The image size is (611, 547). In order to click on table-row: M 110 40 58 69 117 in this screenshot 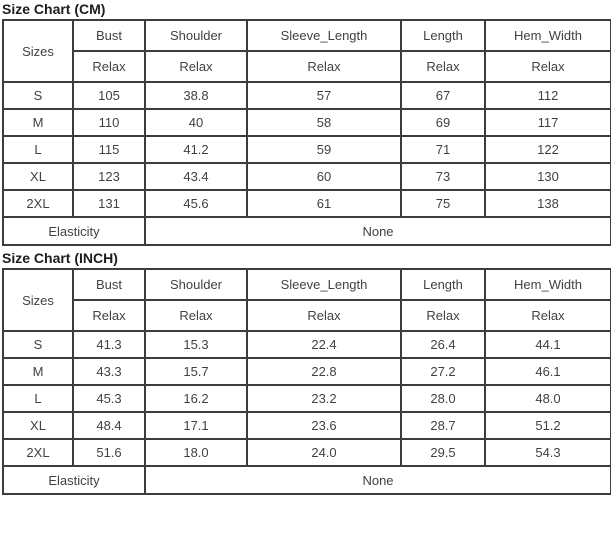, I will do `click(306, 122)`.